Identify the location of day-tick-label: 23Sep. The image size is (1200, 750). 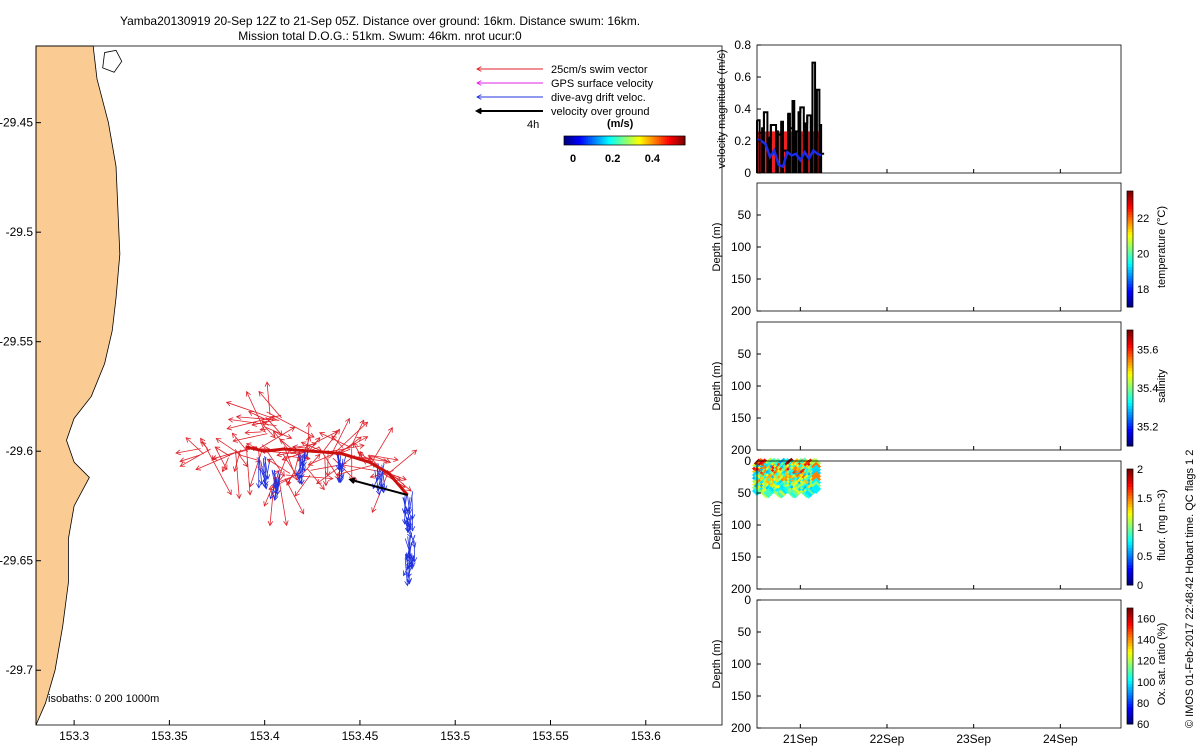
(973, 739).